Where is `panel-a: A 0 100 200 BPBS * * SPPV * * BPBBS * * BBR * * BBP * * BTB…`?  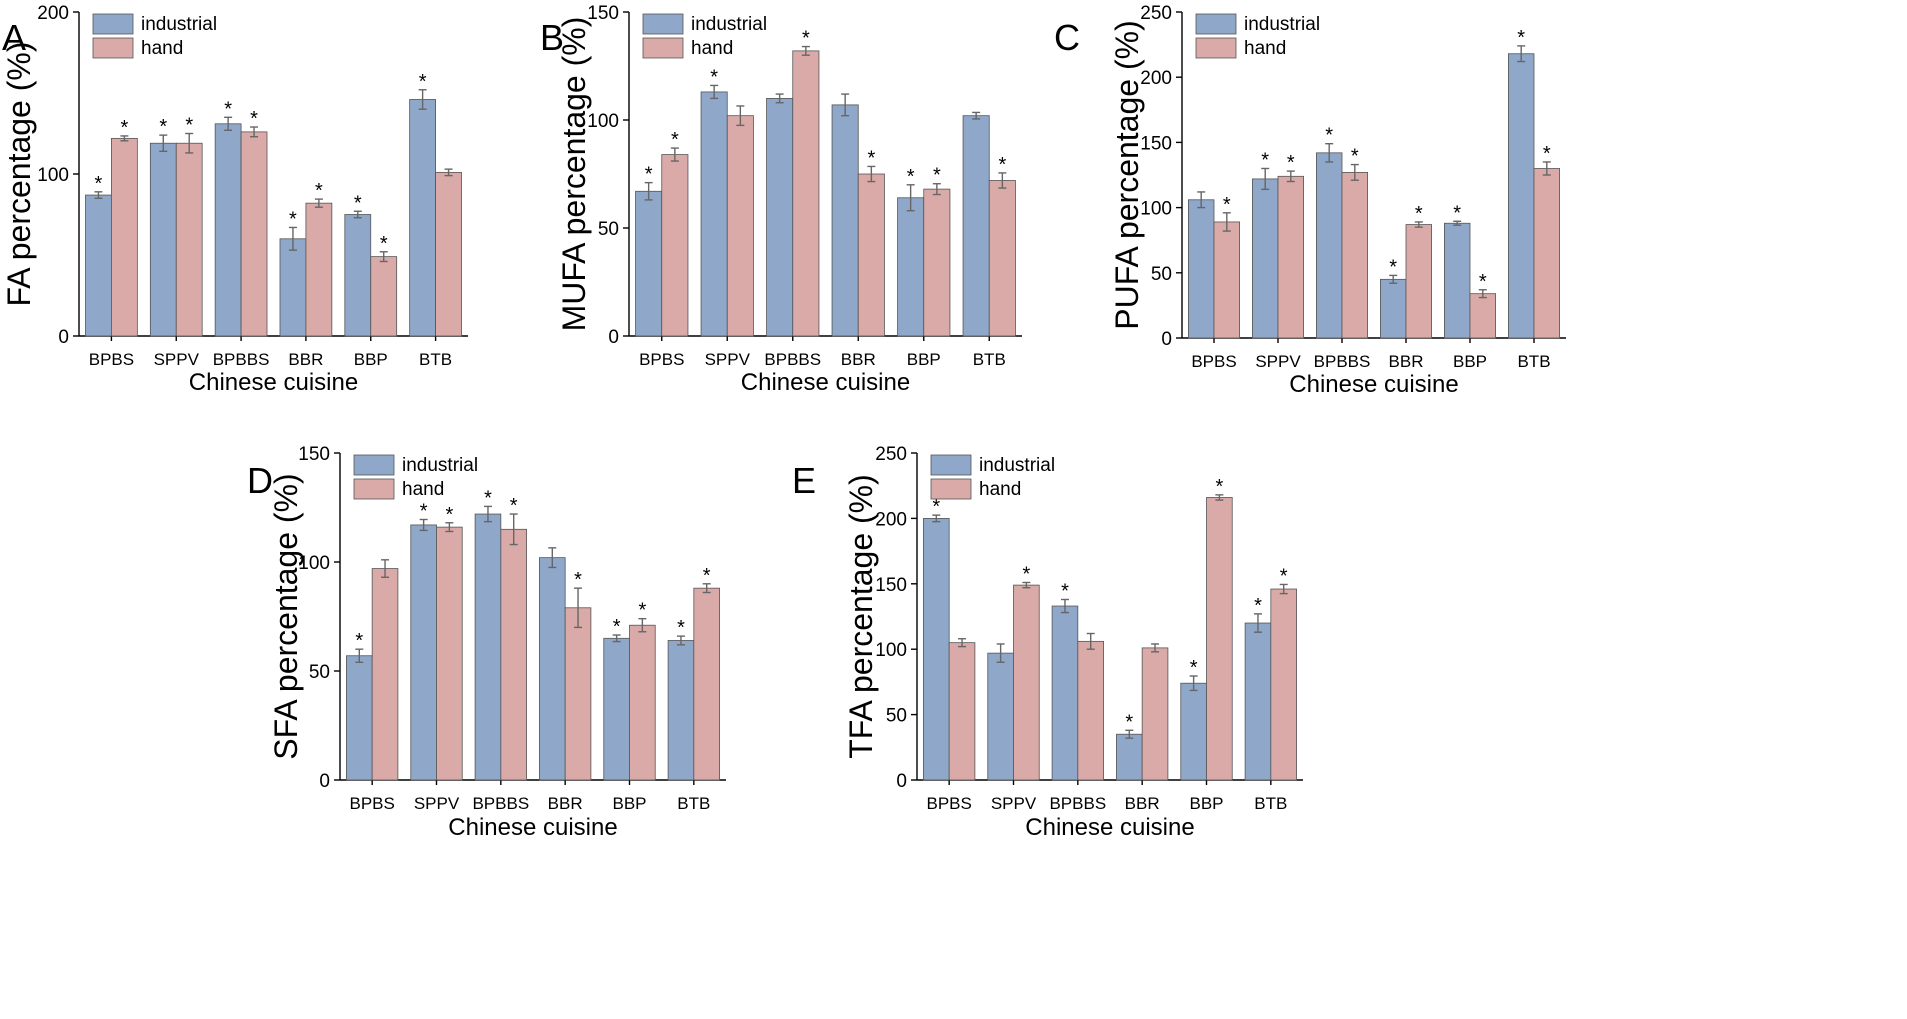
panel-a: A 0 100 200 BPBS * * SPPV * * BPBBS * * BBR * * BBP * * BTB… is located at coordinates (234, 199).